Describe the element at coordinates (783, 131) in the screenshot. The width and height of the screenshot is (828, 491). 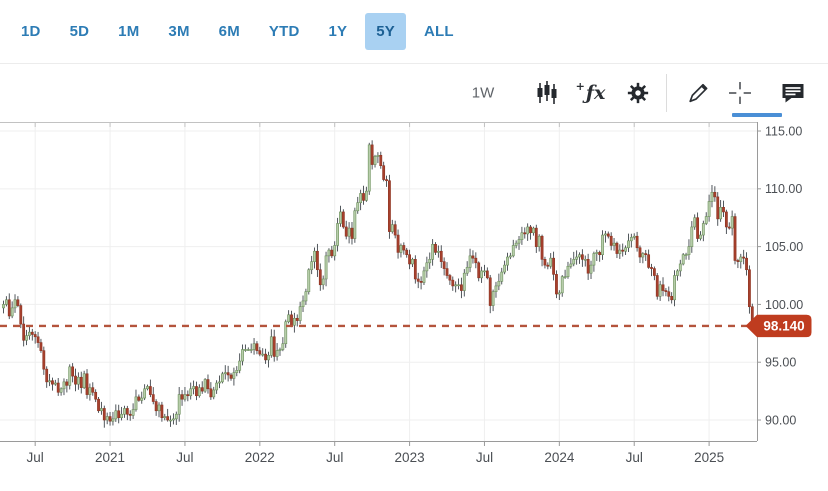
I see `y-axis-label: 115.00` at that location.